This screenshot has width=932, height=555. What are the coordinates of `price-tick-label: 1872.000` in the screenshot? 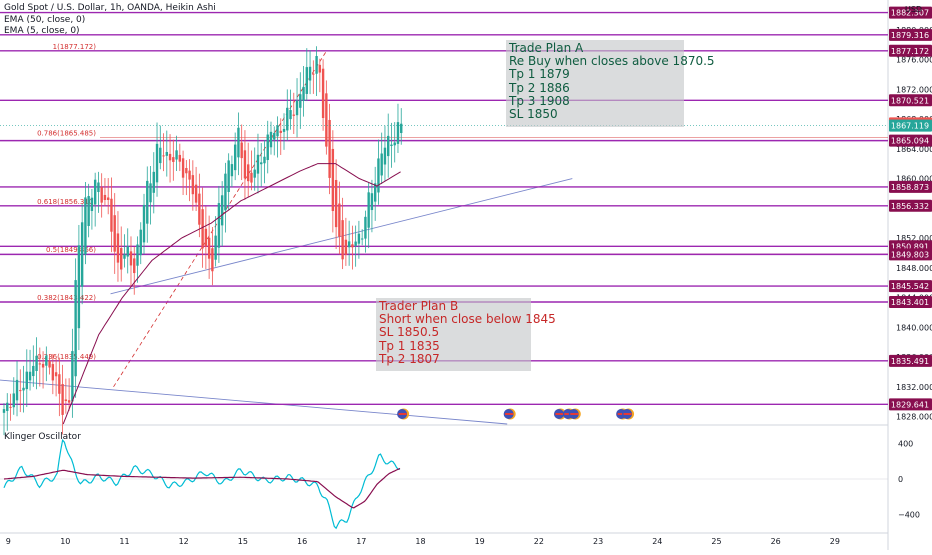 It's located at (914, 89).